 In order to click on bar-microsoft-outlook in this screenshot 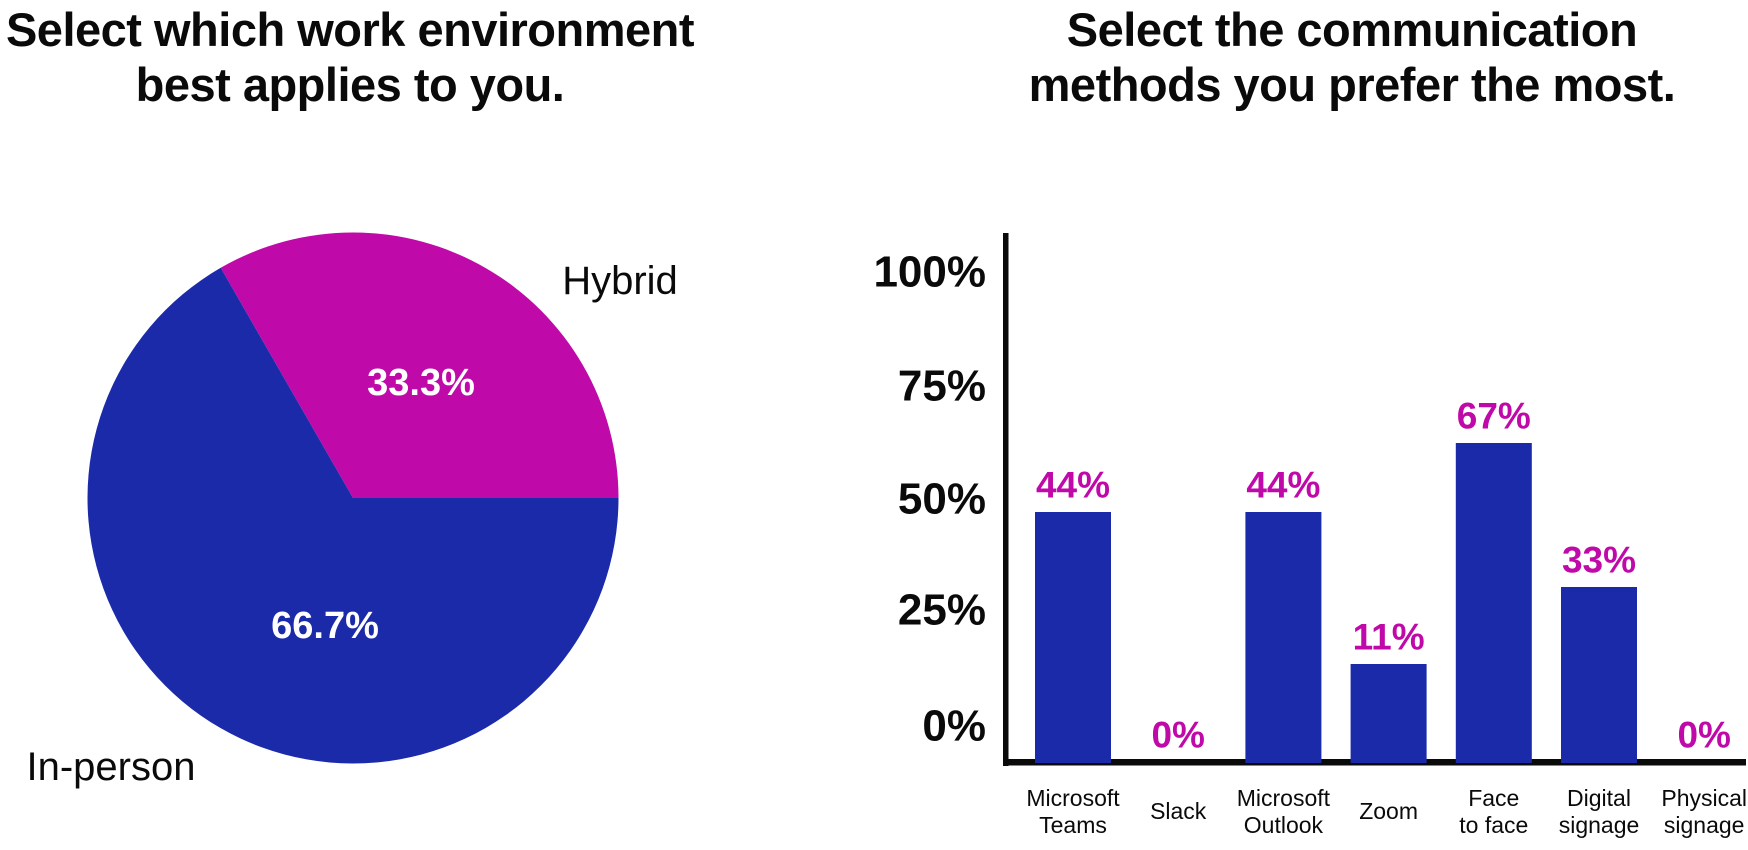, I will do `click(1283, 637)`.